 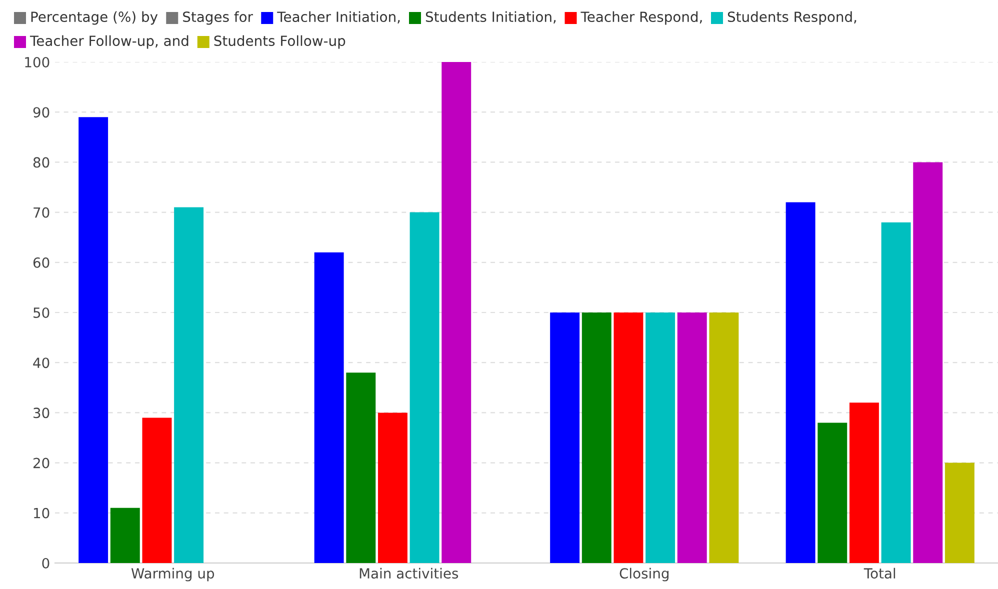 What do you see at coordinates (42, 513) in the screenshot?
I see `y-tick-label: 10` at bounding box center [42, 513].